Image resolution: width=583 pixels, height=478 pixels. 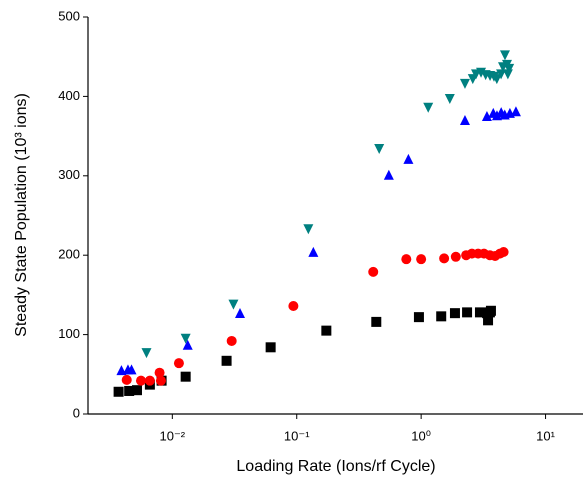 I want to click on y-tick-label: 400, so click(x=69, y=95).